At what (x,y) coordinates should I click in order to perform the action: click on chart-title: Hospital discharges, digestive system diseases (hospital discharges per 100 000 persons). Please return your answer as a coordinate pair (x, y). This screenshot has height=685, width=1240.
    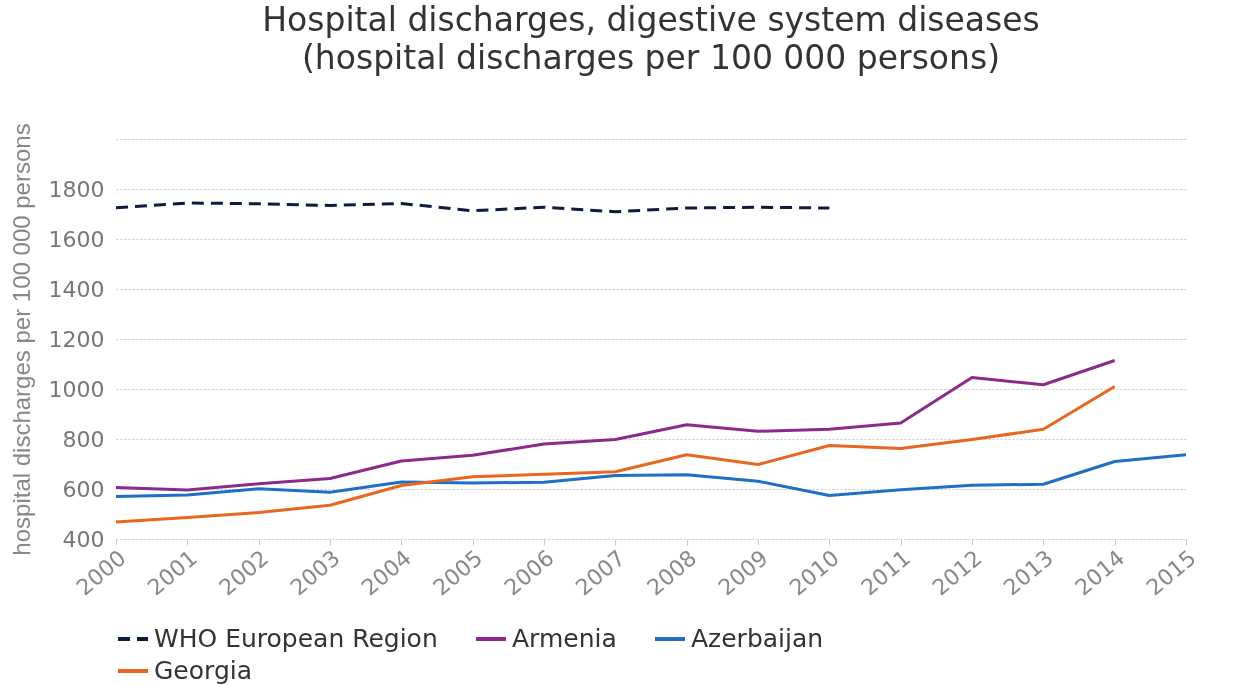
    Looking at the image, I should click on (651, 38).